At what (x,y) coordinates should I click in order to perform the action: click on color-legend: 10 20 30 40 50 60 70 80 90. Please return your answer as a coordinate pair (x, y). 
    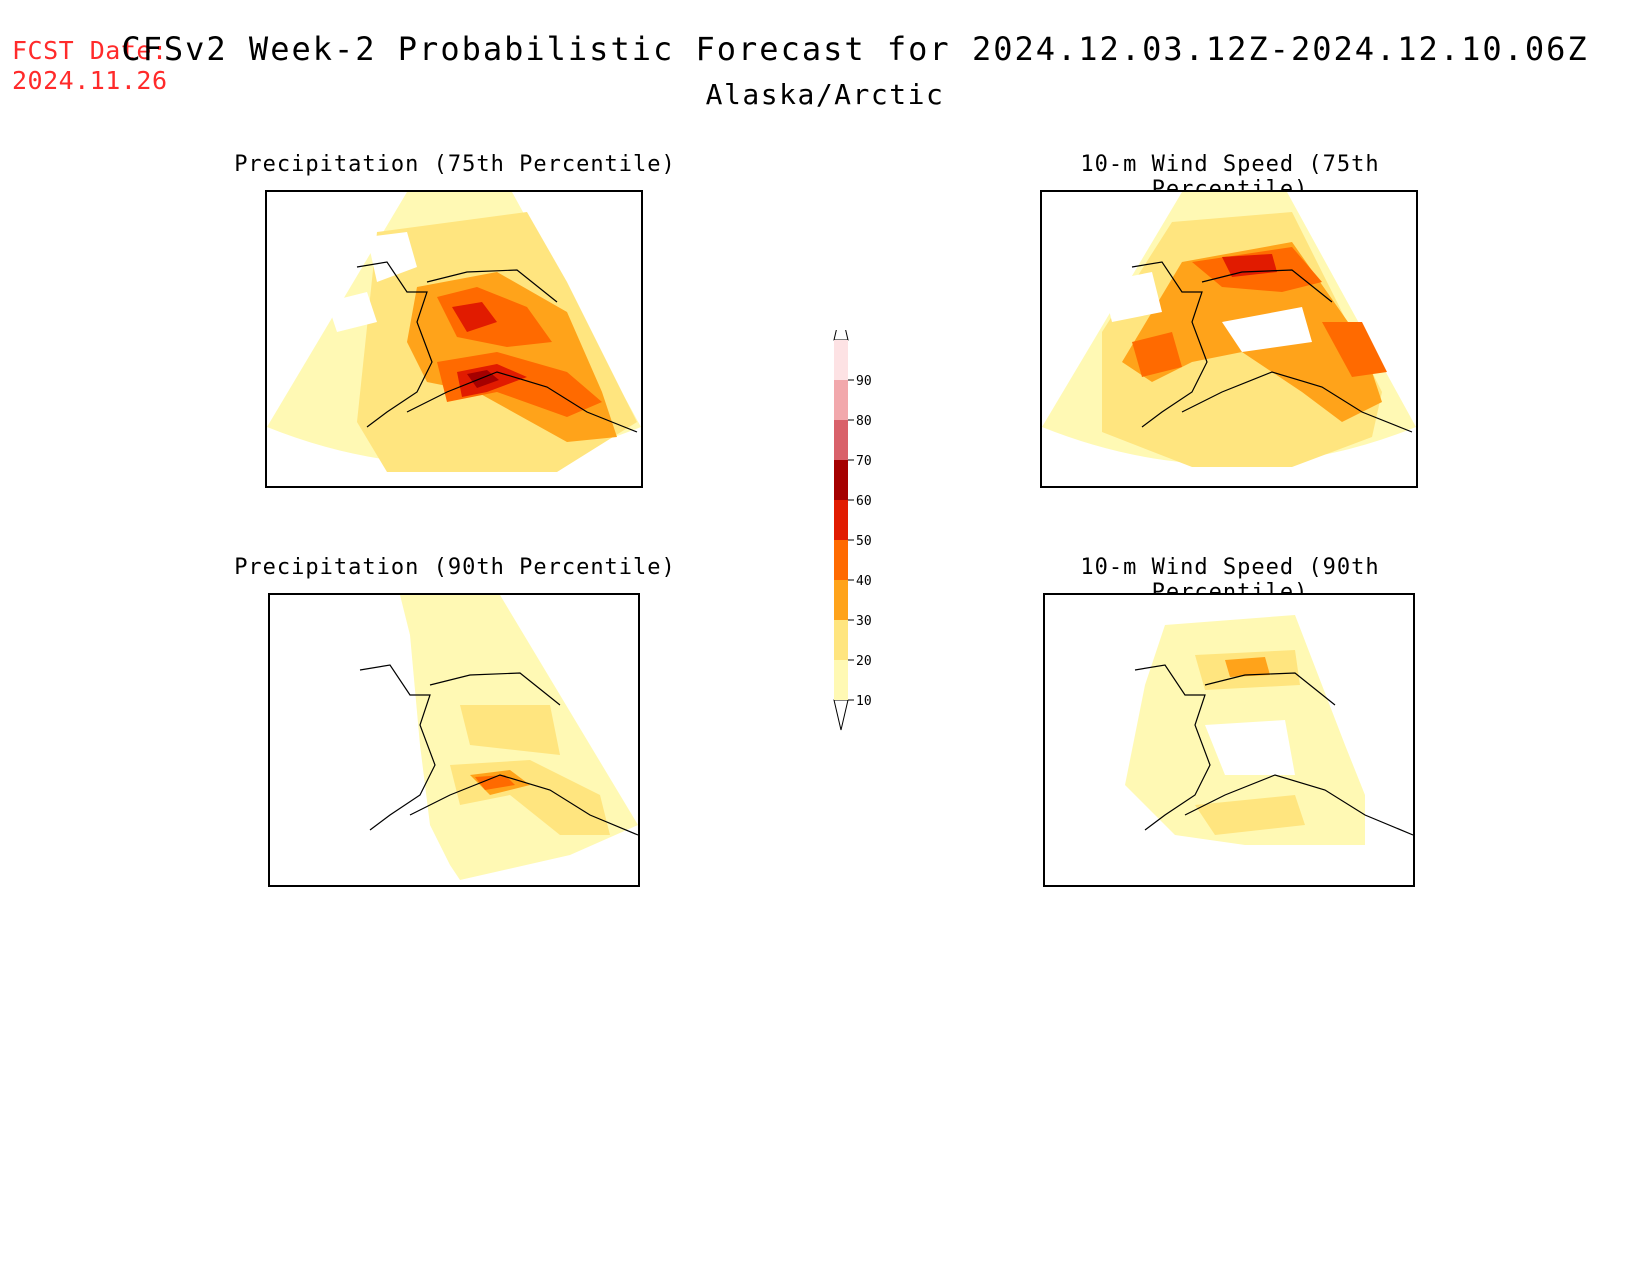
    Looking at the image, I should click on (860, 529).